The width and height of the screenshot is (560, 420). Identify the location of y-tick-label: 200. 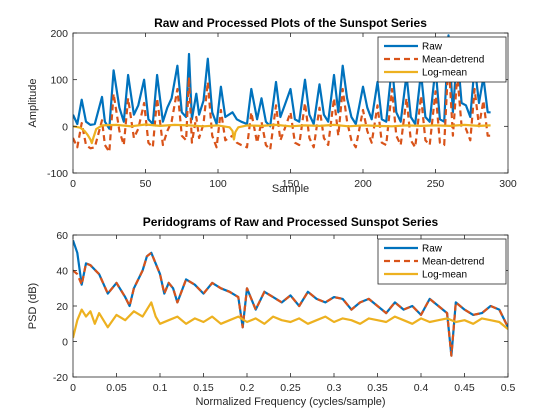
(59, 34).